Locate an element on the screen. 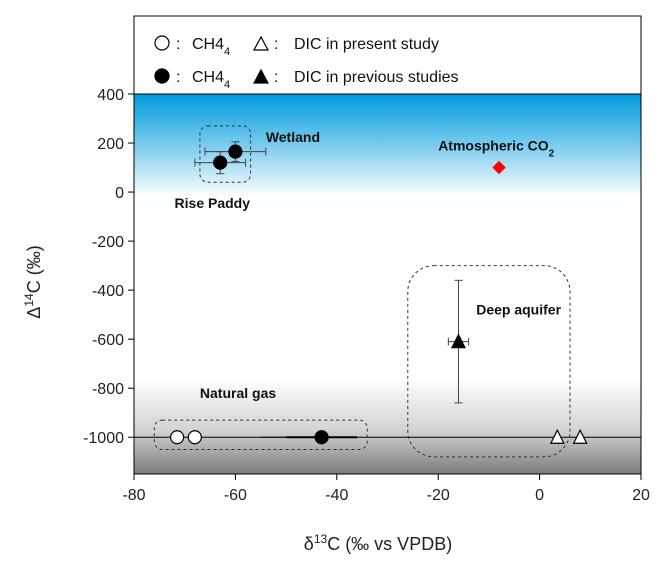  annotation-natural_gas: Natural gas is located at coordinates (238, 393).